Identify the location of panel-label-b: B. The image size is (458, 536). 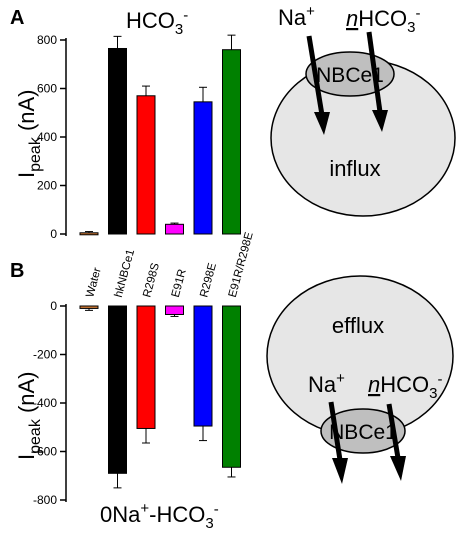
(17, 271).